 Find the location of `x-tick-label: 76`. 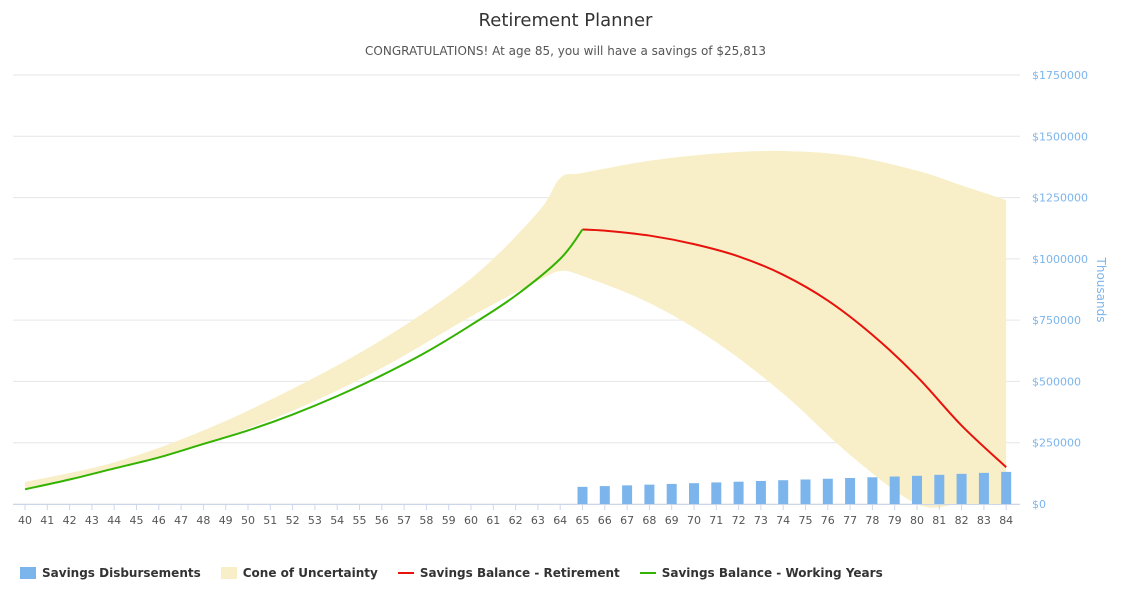

x-tick-label: 76 is located at coordinates (828, 520).